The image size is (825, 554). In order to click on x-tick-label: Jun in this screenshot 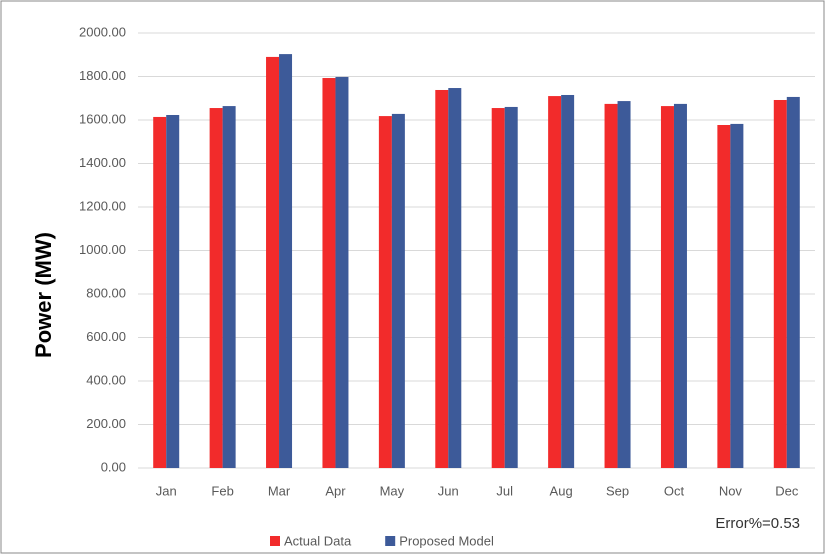, I will do `click(448, 490)`.